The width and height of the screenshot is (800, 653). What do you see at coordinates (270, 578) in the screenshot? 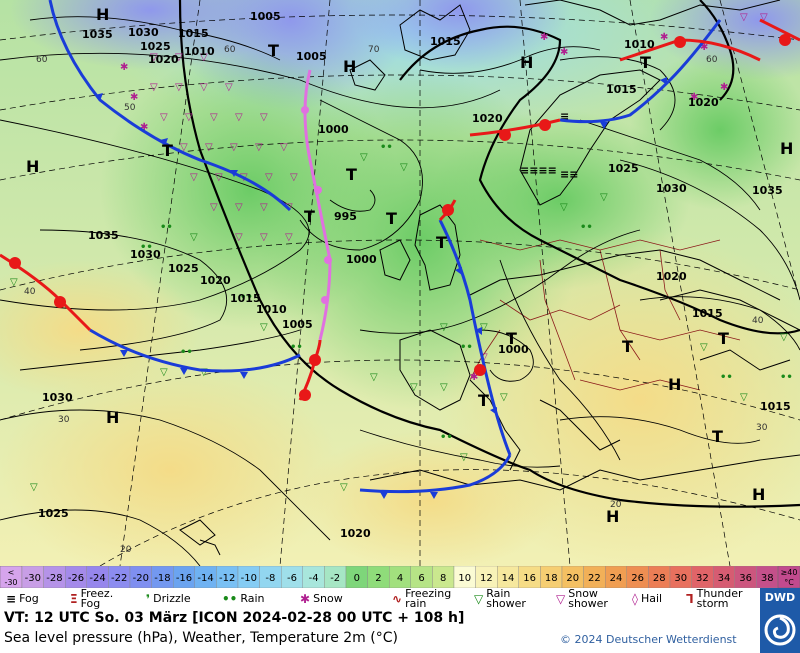
I see `colorbar-tick-label: -8` at bounding box center [270, 578].